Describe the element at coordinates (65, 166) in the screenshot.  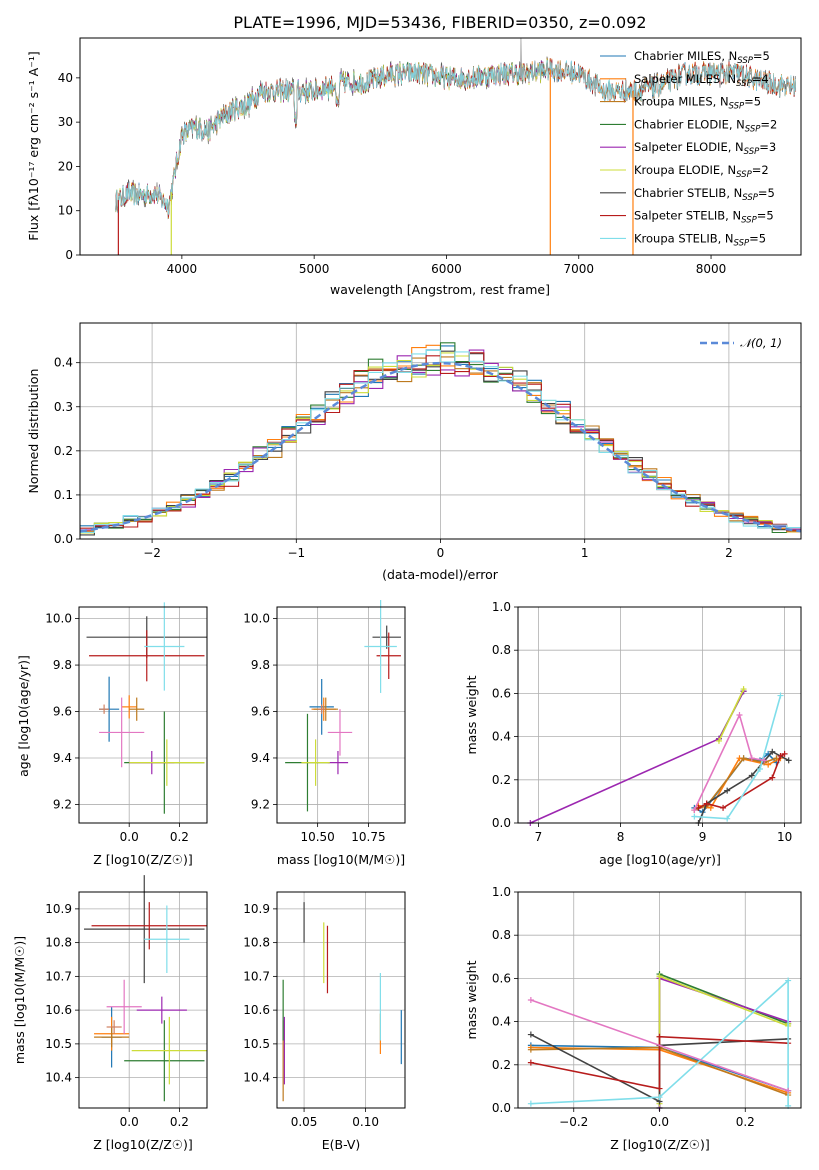
I see `y-tick-label: 20` at that location.